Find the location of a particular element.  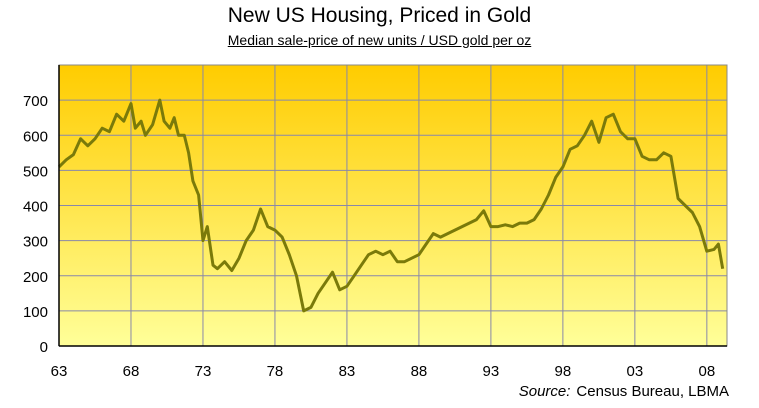

y-tick-label: 400 is located at coordinates (35, 207).